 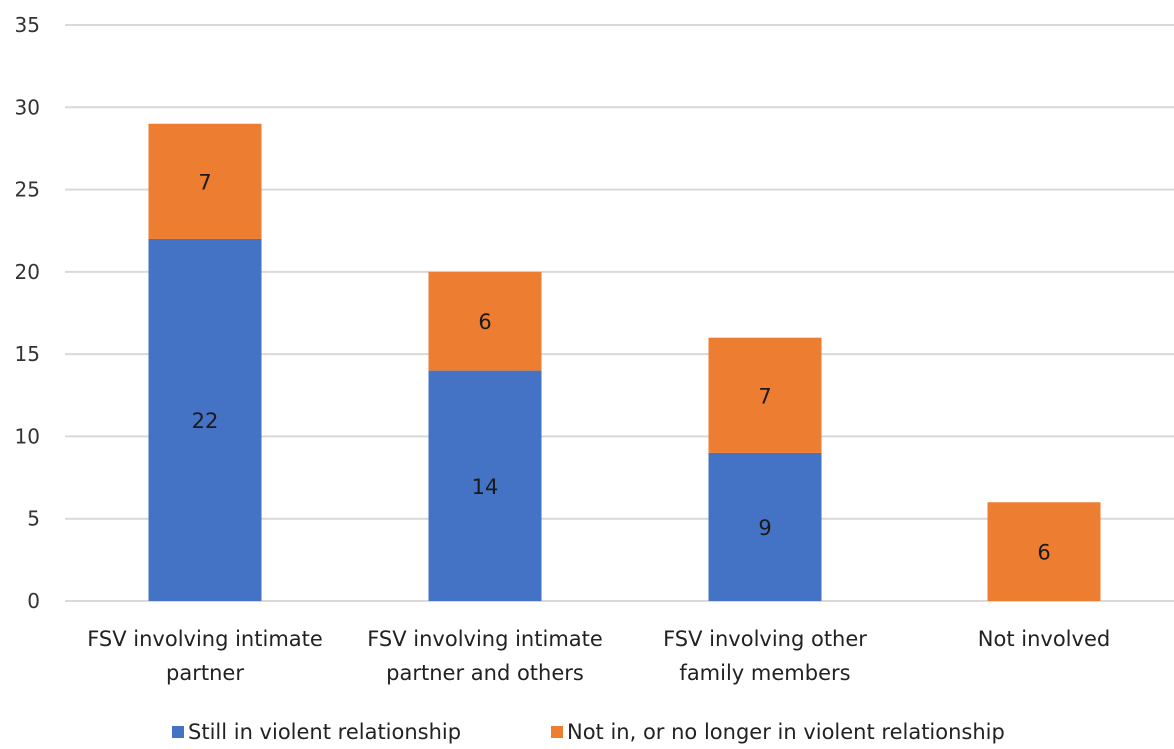 What do you see at coordinates (27, 190) in the screenshot?
I see `y-tick-label: 25` at bounding box center [27, 190].